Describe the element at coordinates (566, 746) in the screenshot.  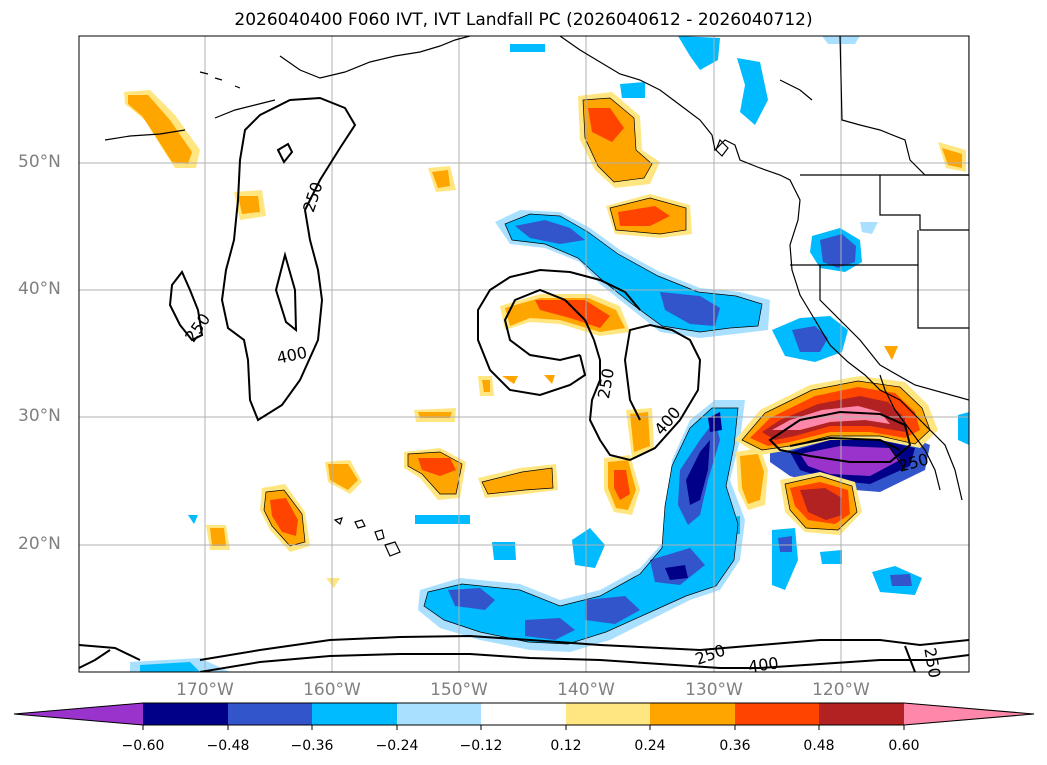
I see `colorbar-label: 0.12` at that location.